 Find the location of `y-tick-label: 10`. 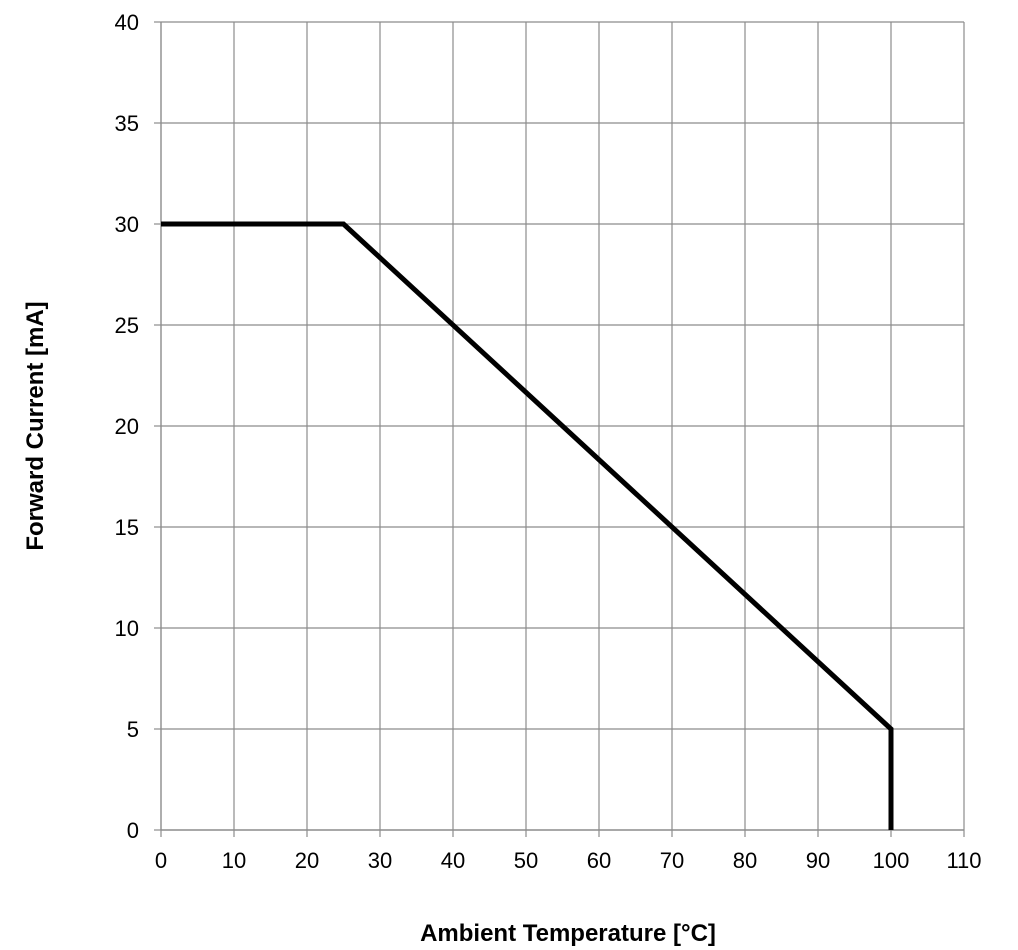

y-tick-label: 10 is located at coordinates (127, 628).